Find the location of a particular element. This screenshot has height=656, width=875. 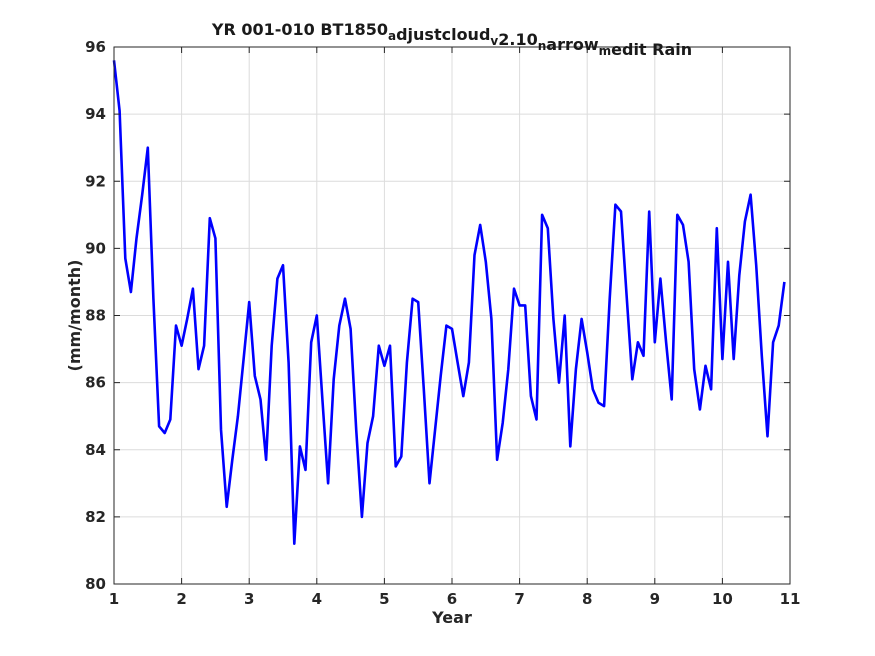

title-part: arrow is located at coordinates (572, 44).